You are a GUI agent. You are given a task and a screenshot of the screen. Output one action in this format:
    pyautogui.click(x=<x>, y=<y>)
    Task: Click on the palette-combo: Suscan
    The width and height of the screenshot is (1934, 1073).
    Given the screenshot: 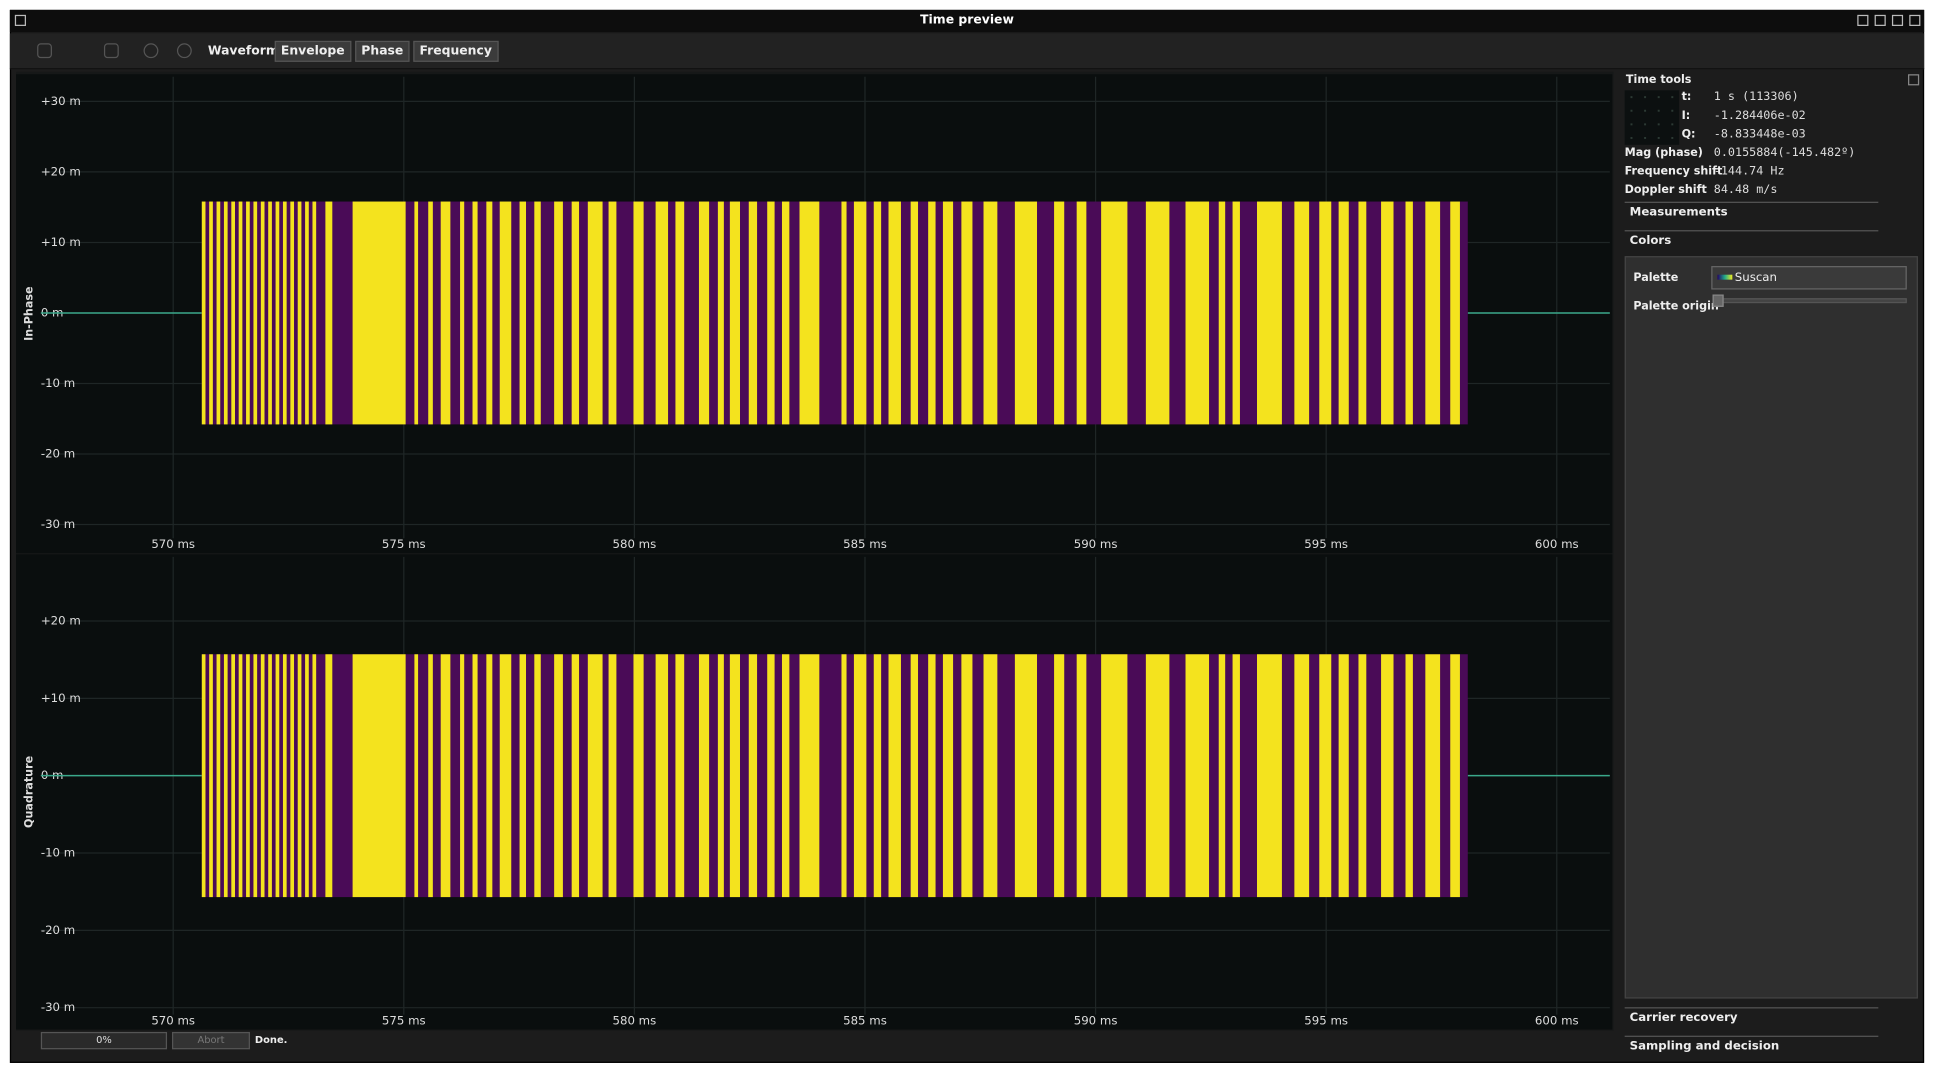 What is the action you would take?
    pyautogui.click(x=1809, y=278)
    